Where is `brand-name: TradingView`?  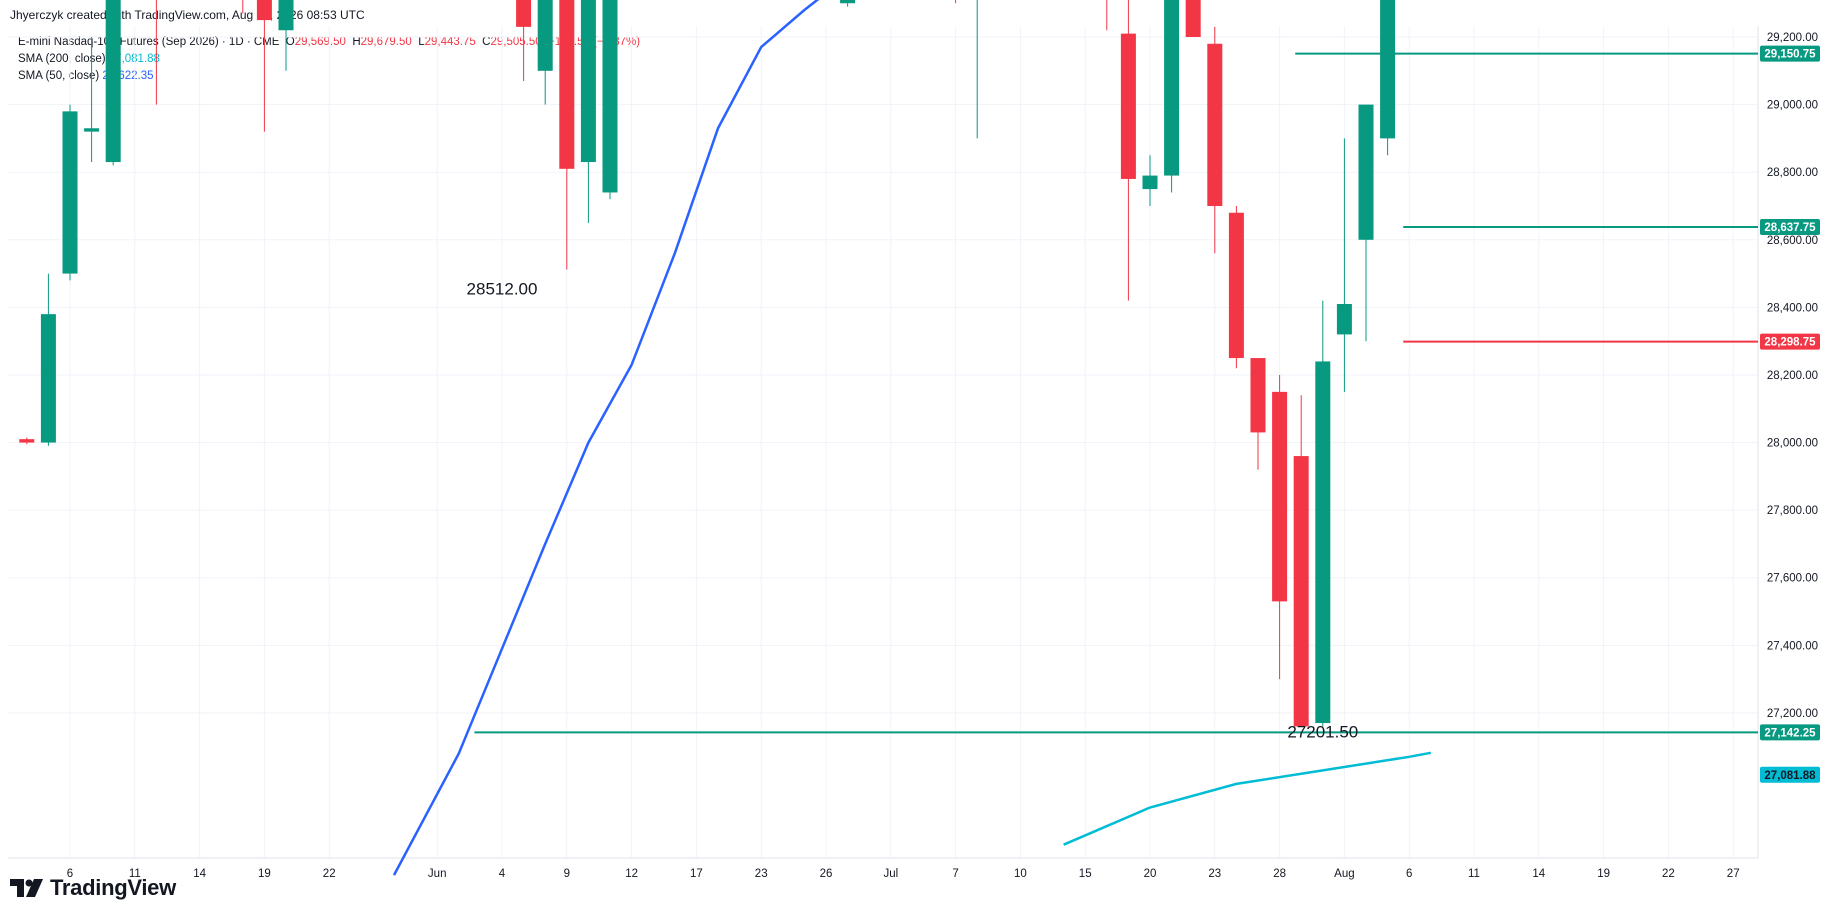 brand-name: TradingView is located at coordinates (113, 887).